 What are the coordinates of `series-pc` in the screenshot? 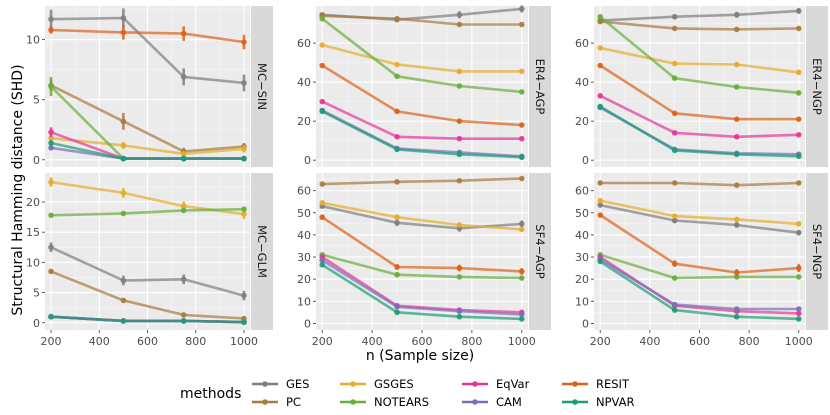 It's located at (422, 181).